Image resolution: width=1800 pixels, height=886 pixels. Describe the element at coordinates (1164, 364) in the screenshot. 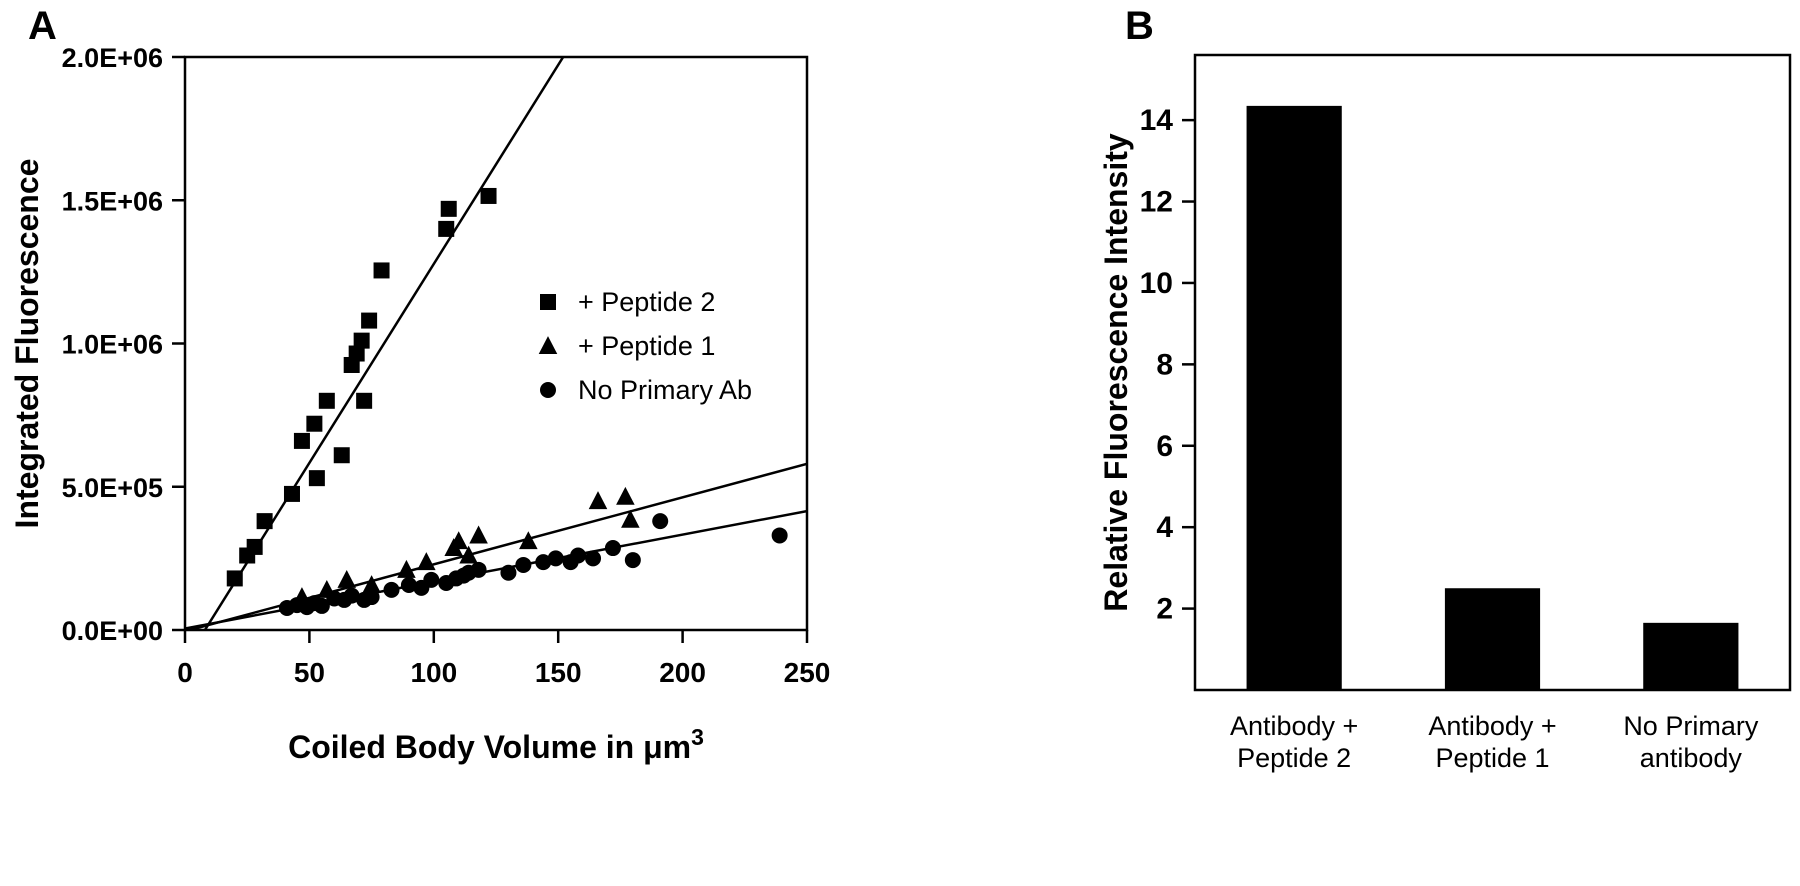

I see `y-tick-label: 8` at that location.